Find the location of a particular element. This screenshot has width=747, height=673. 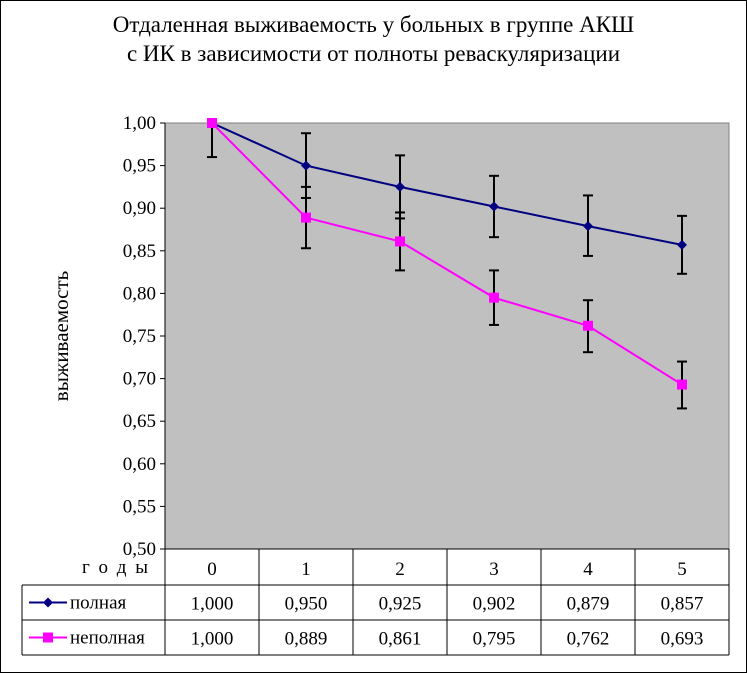

y-tick-label: 0,80 is located at coordinates (139, 293).